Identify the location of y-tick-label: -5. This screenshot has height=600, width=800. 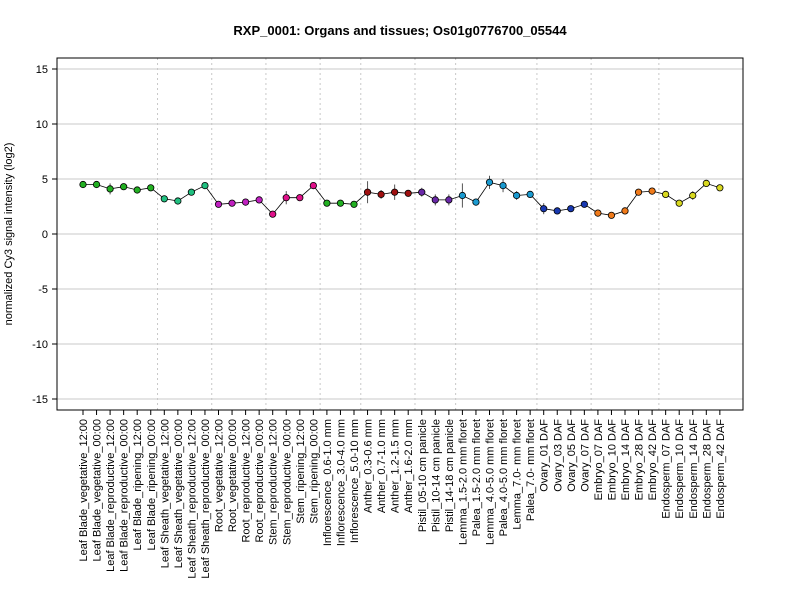
(43, 290).